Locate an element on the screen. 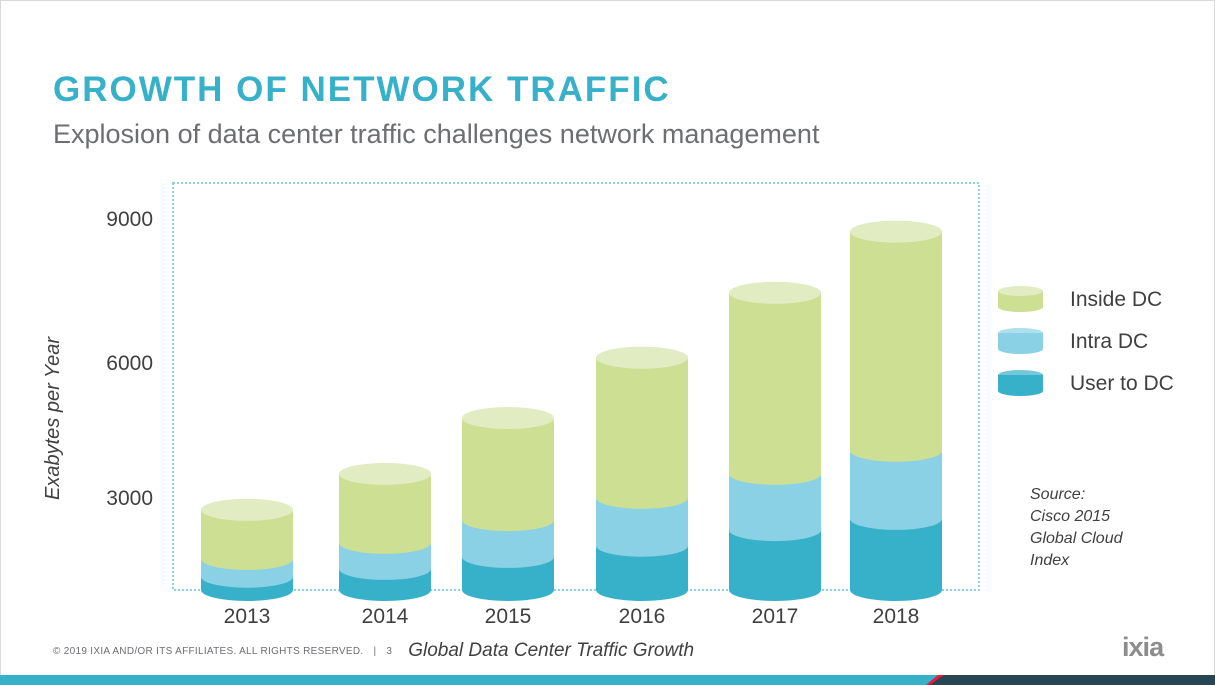 The height and width of the screenshot is (685, 1215). legend-item-inside-dc: Inside DC is located at coordinates (1080, 299).